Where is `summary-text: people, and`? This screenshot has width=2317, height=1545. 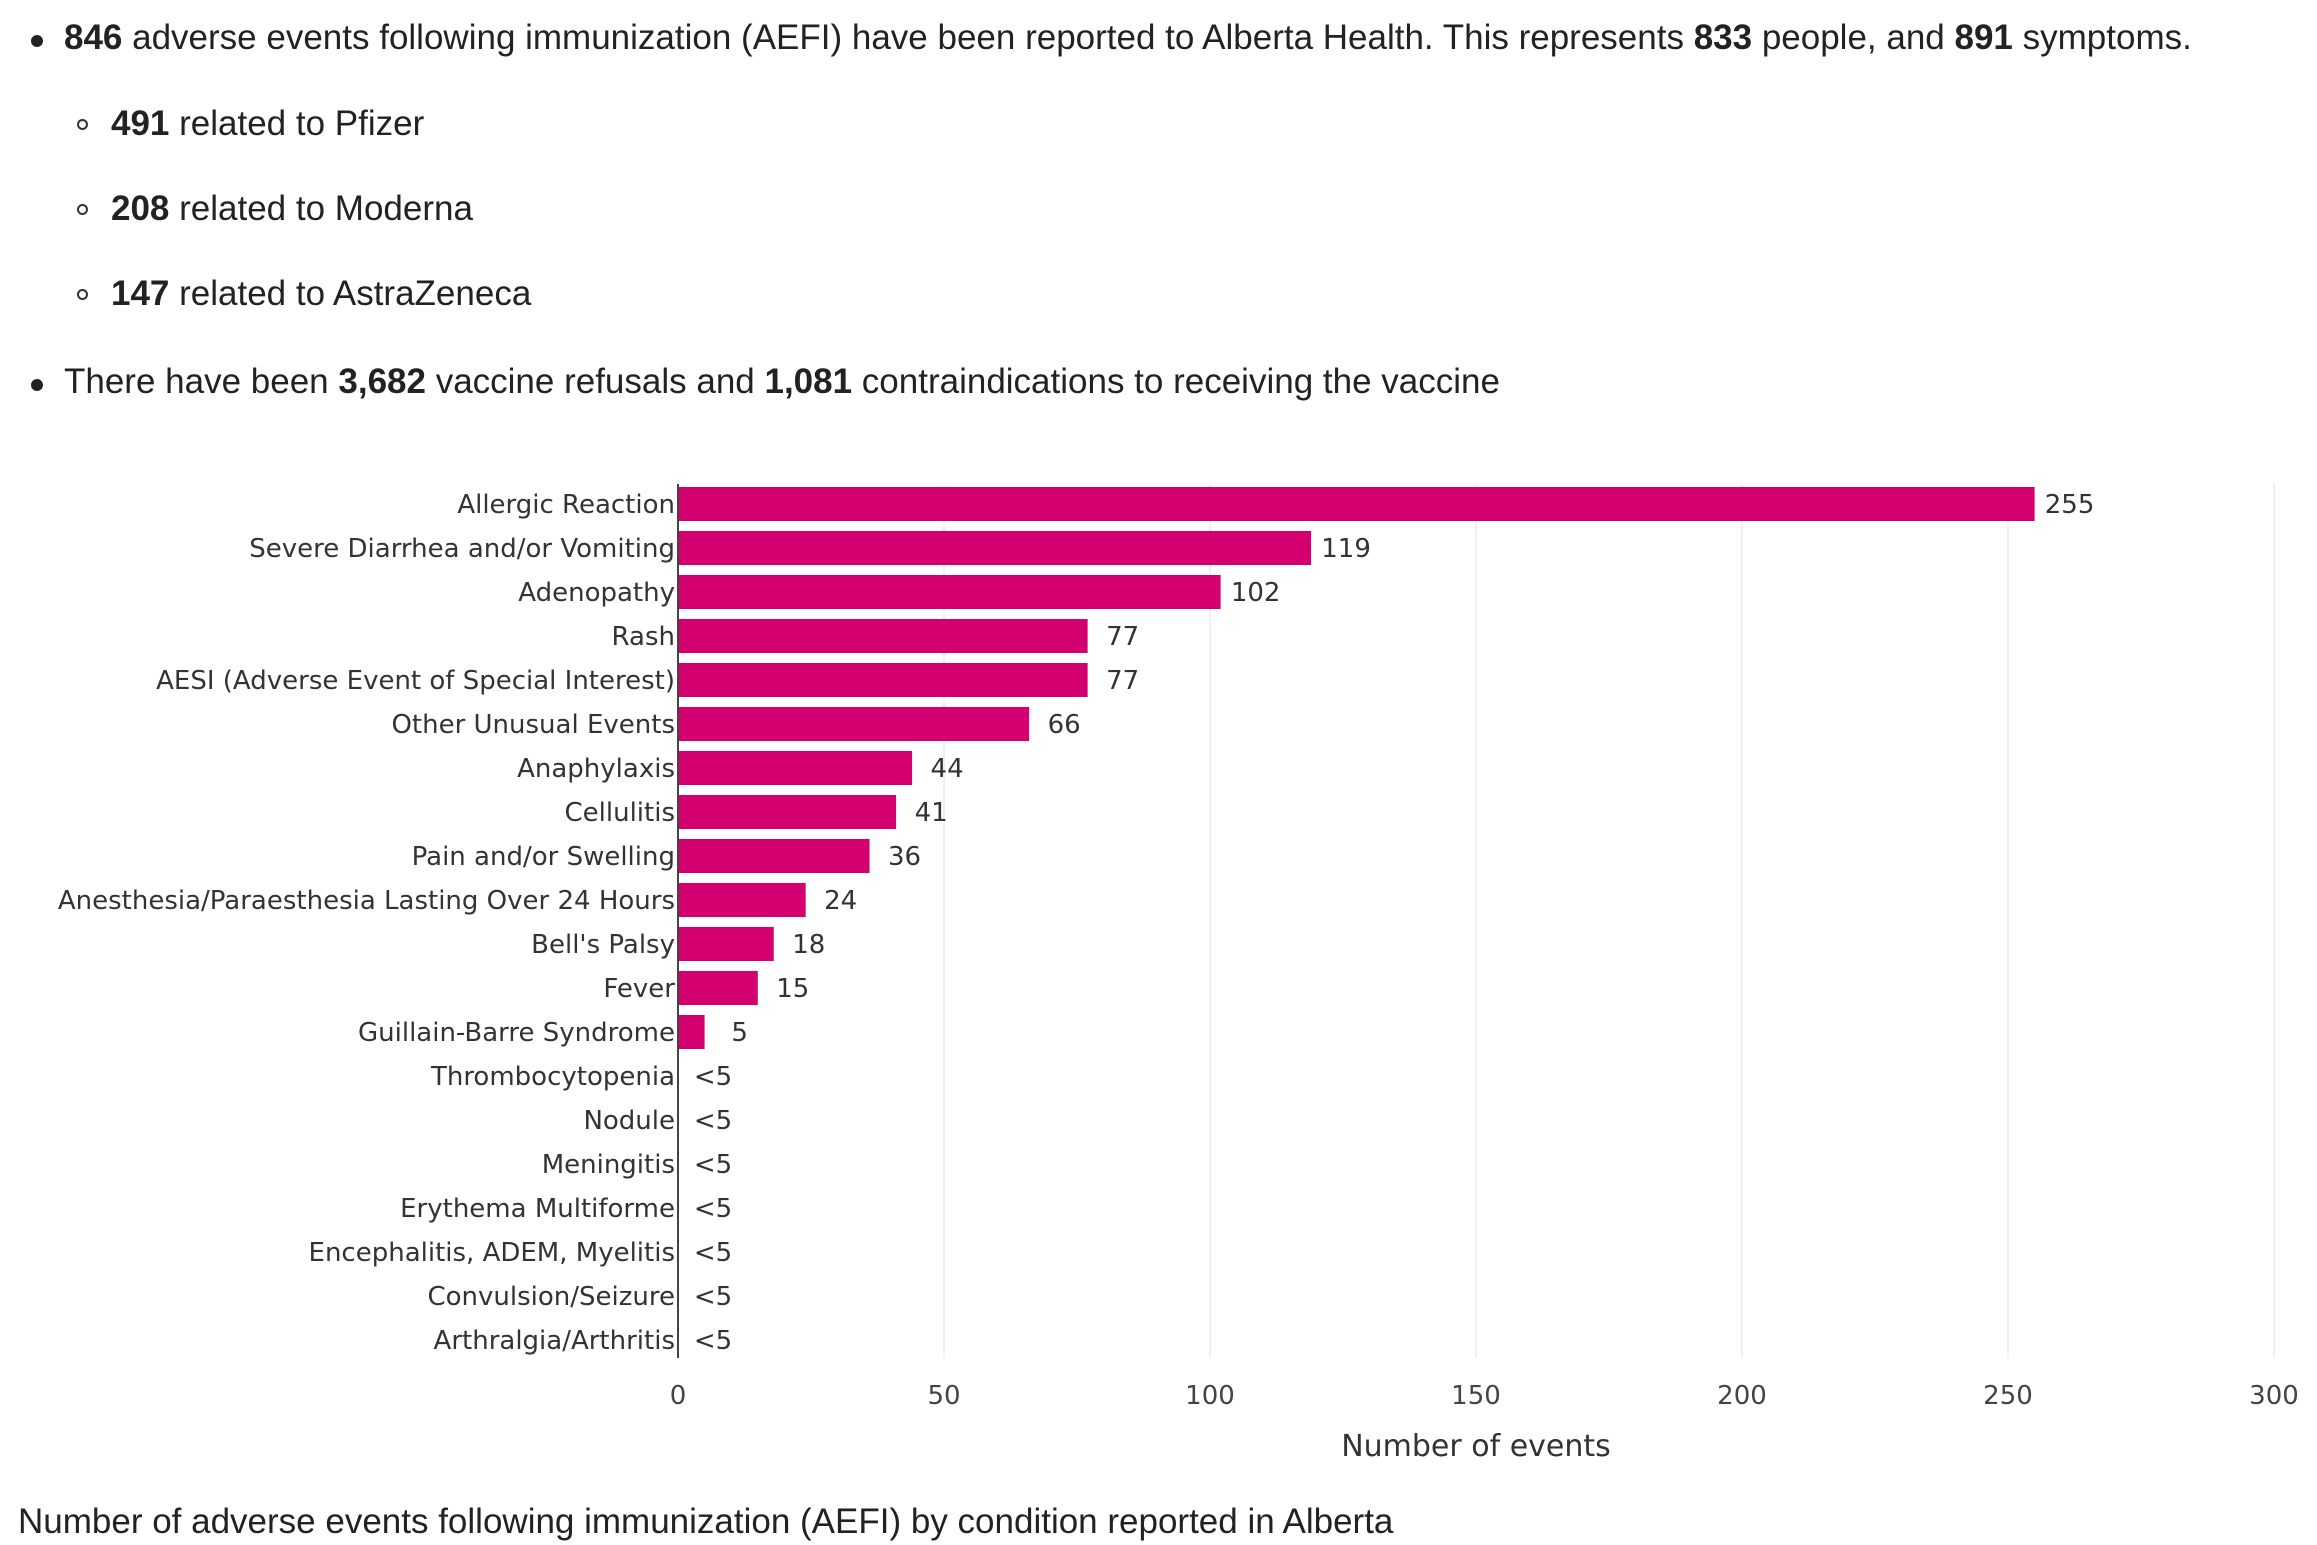 summary-text: people, and is located at coordinates (1853, 37).